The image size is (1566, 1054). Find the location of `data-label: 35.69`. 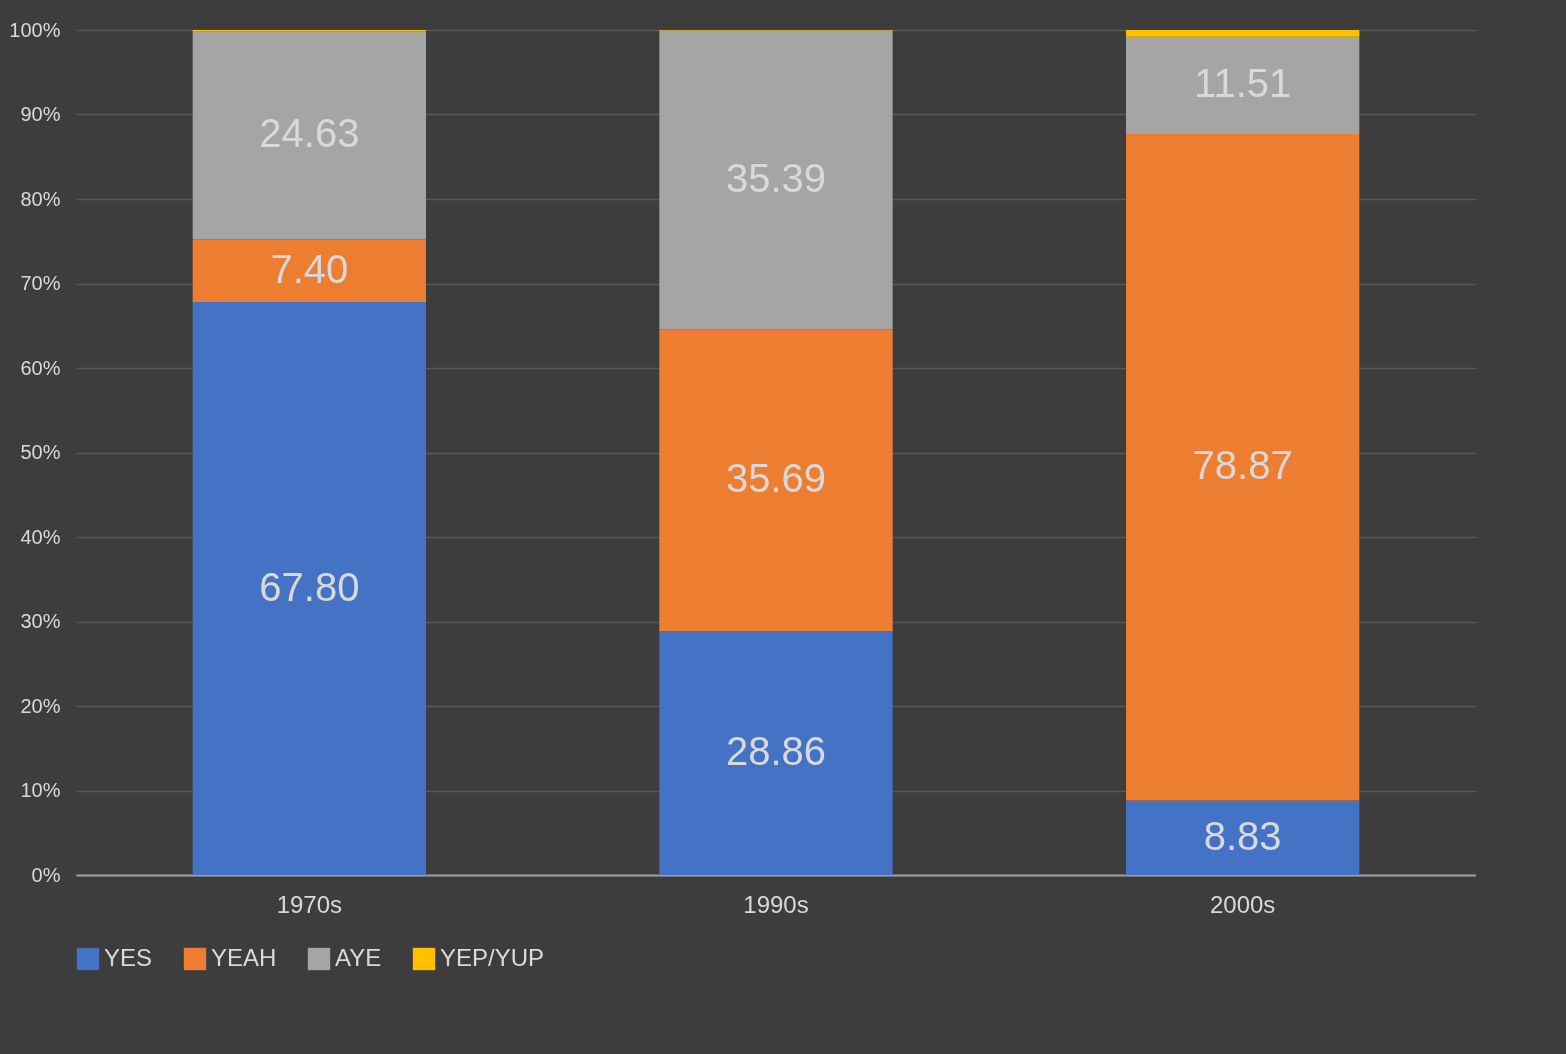

data-label: 35.69 is located at coordinates (776, 478).